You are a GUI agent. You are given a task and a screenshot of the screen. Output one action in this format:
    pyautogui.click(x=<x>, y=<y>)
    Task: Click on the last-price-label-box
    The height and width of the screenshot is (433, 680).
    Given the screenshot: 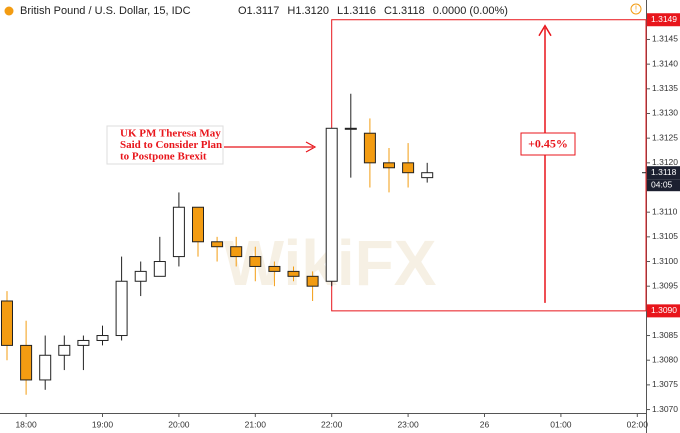 What is the action you would take?
    pyautogui.click(x=663, y=173)
    